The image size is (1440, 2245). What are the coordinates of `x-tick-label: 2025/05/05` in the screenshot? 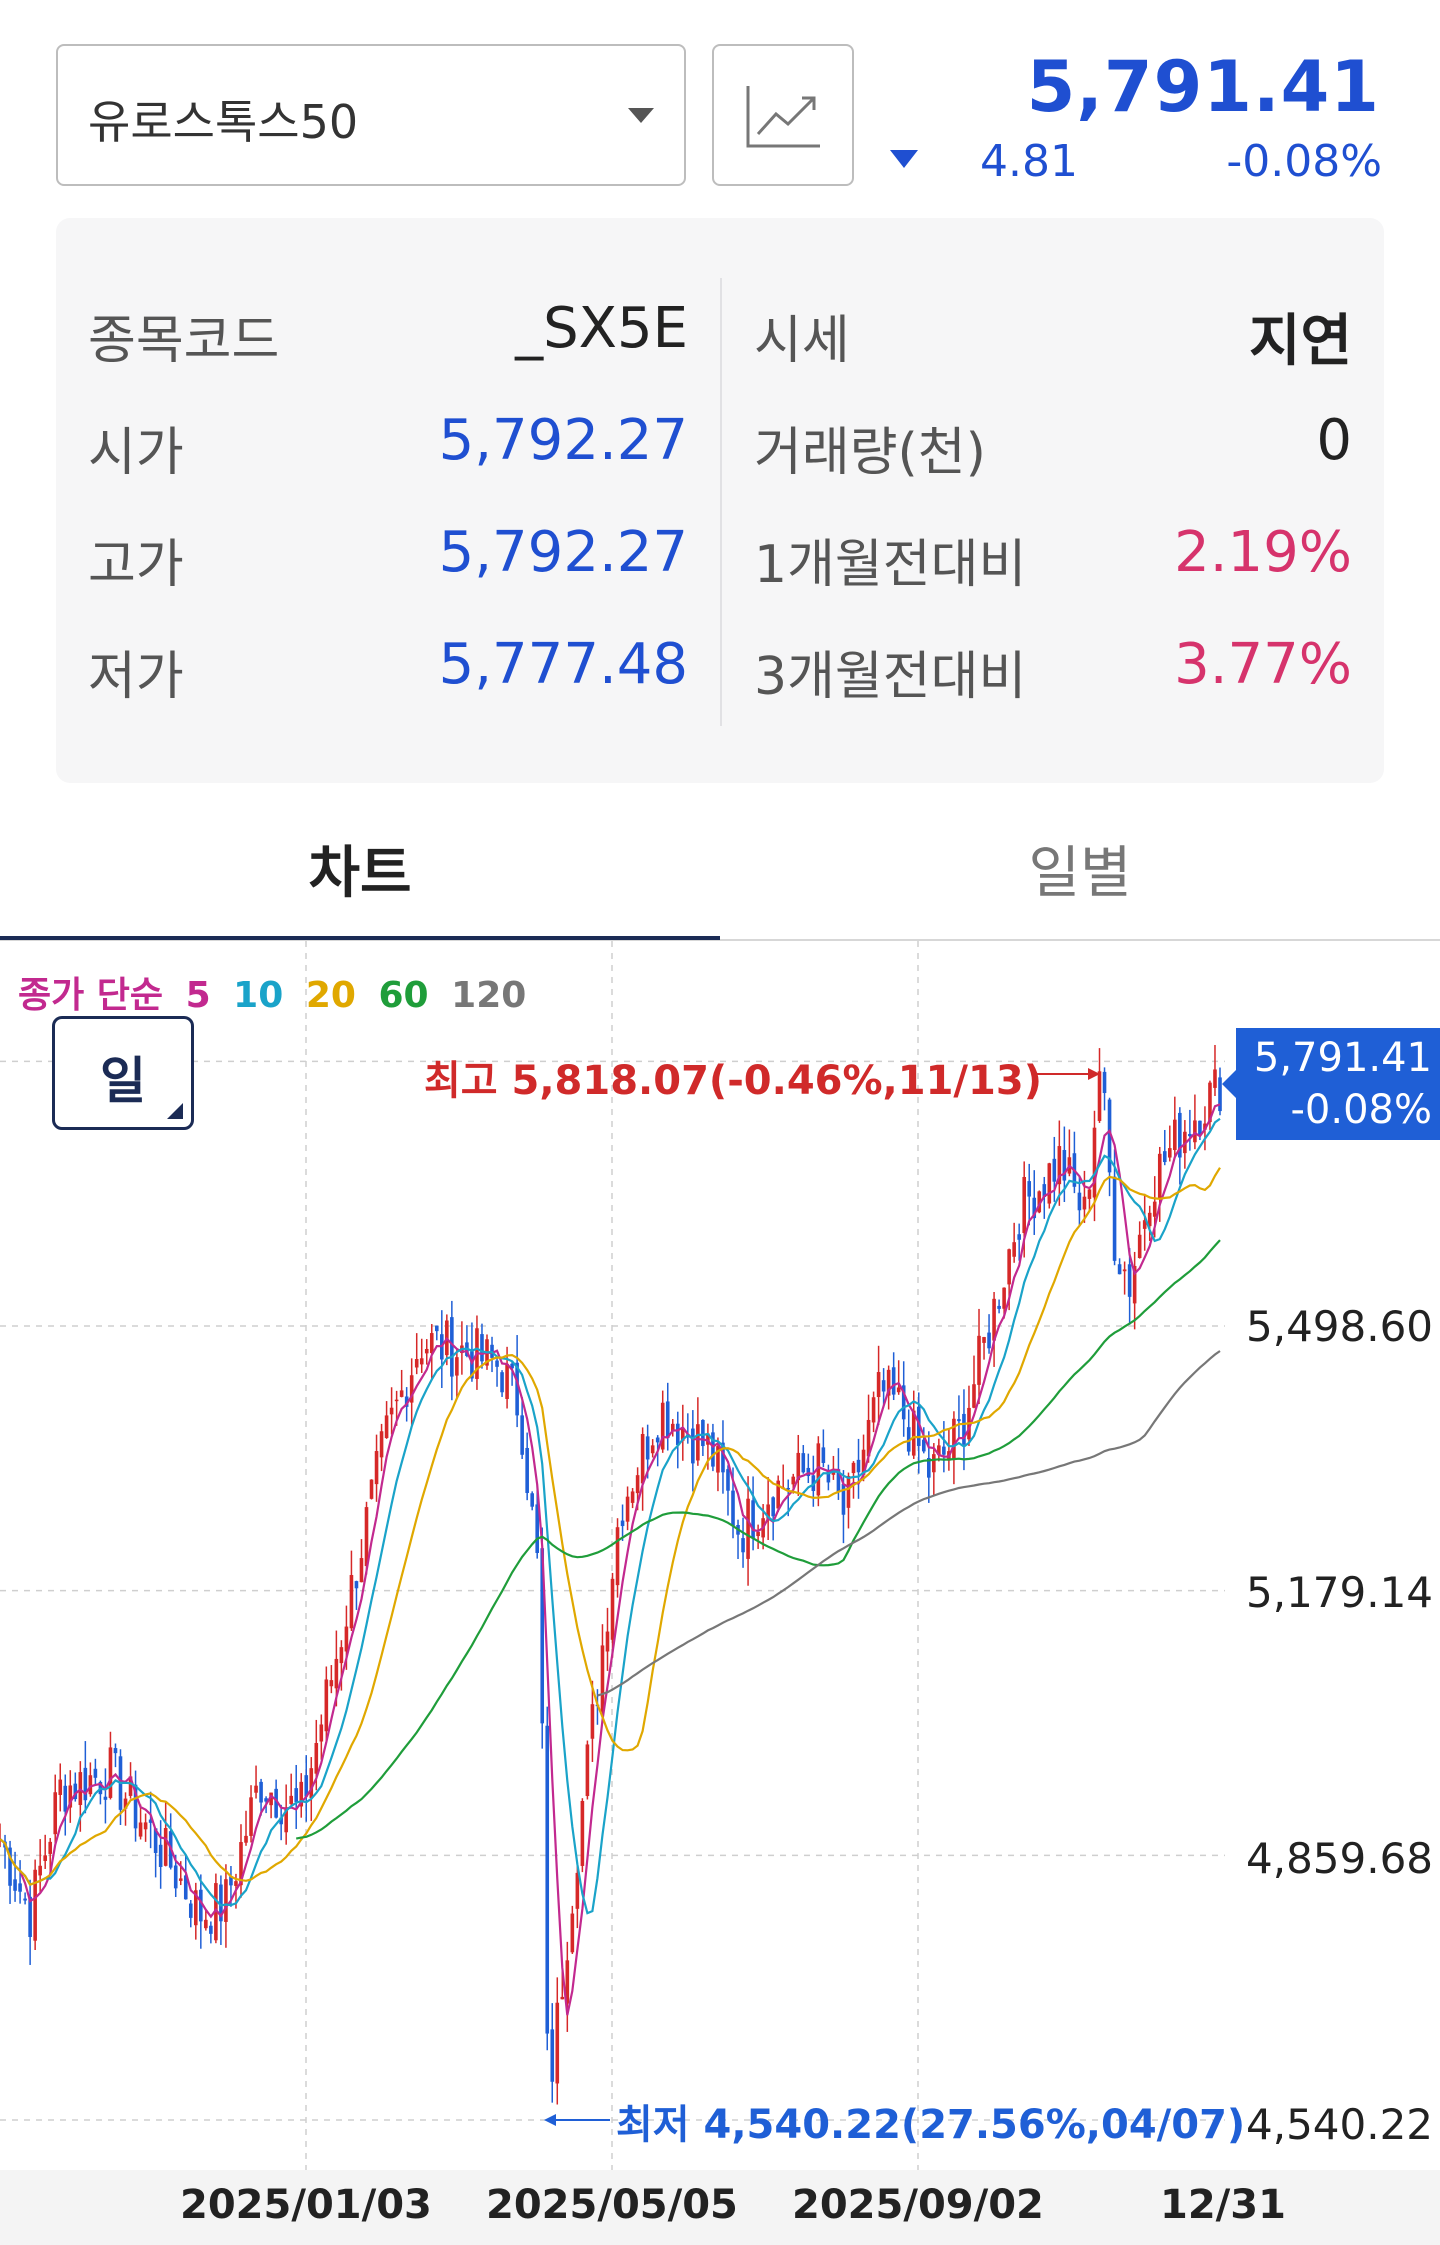 It's located at (612, 2205).